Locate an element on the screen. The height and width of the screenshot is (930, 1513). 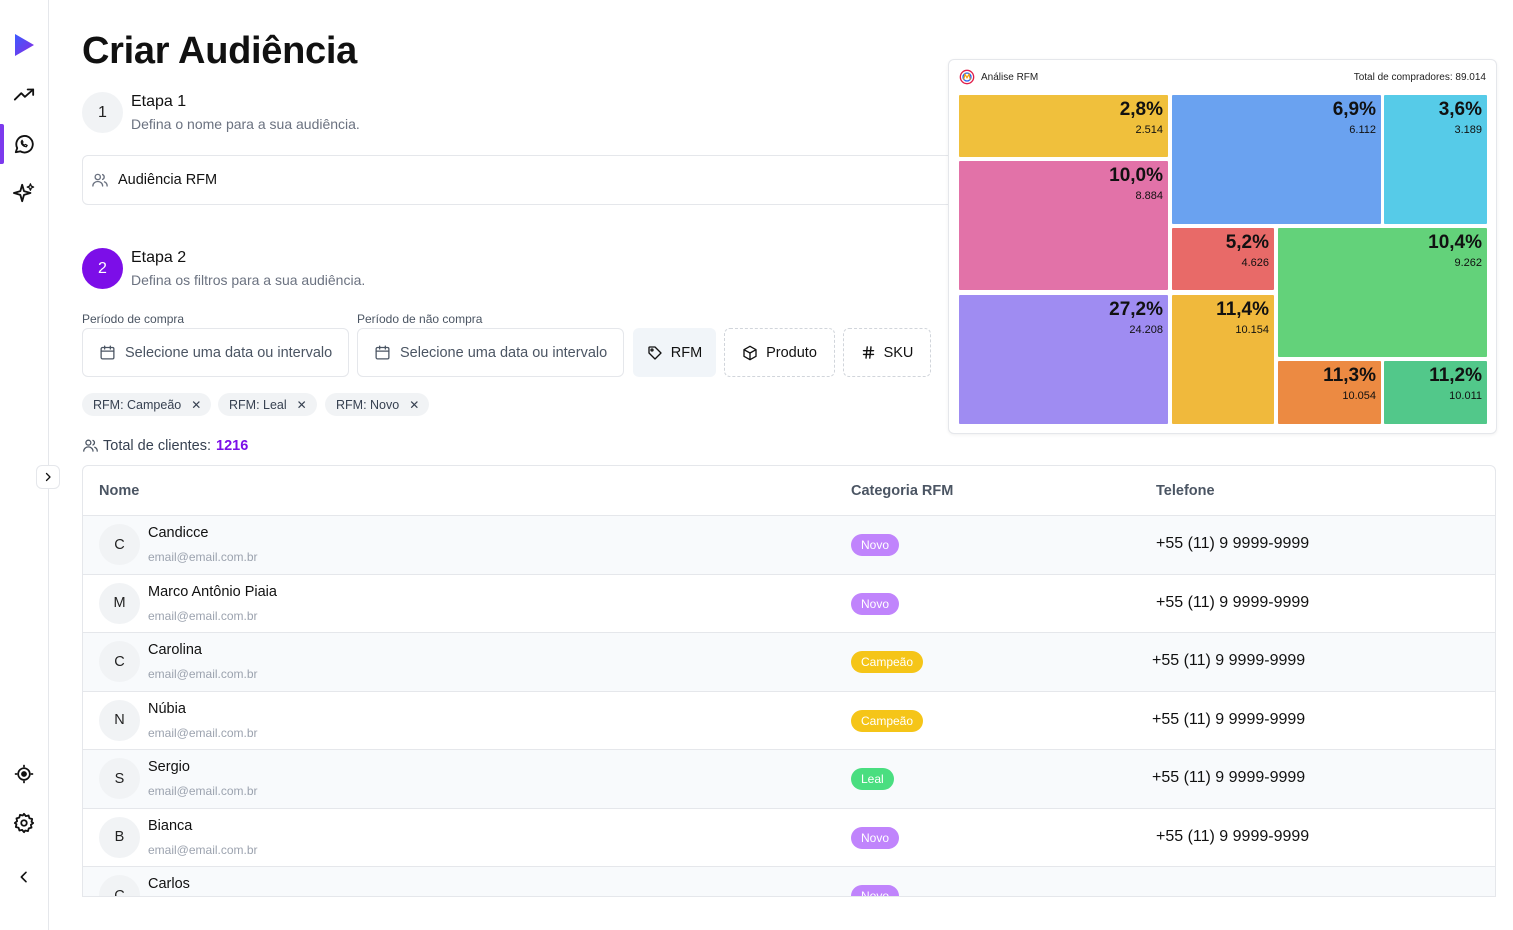
chevron-right-icon is located at coordinates (48, 477).